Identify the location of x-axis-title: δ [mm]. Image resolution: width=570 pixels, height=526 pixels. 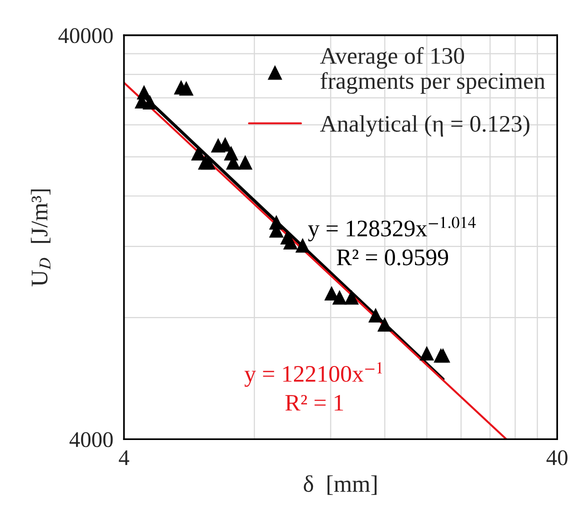
(340, 485).